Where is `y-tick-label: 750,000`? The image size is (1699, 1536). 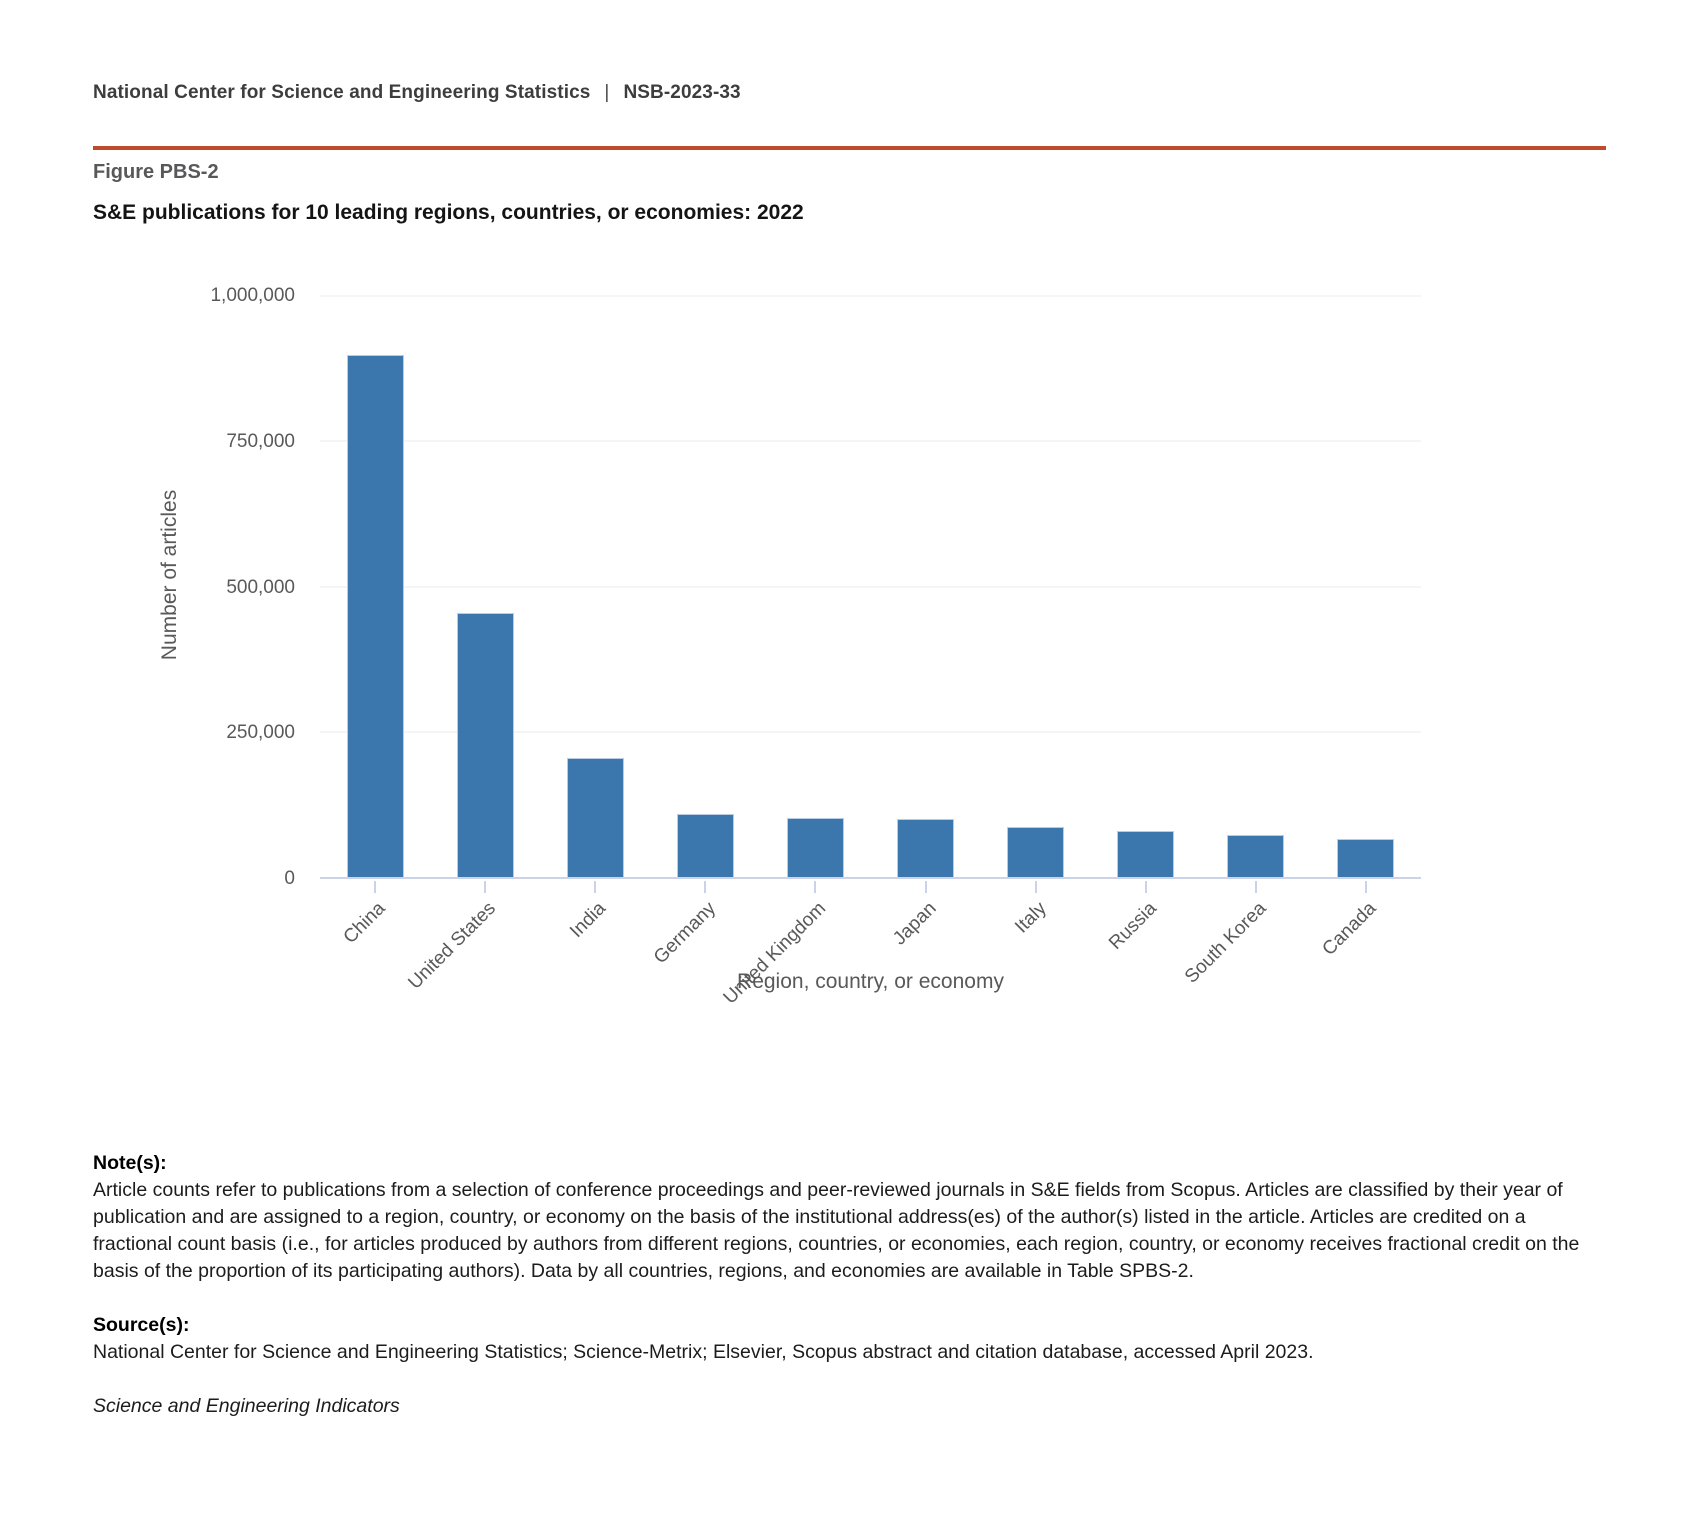 y-tick-label: 750,000 is located at coordinates (260, 441).